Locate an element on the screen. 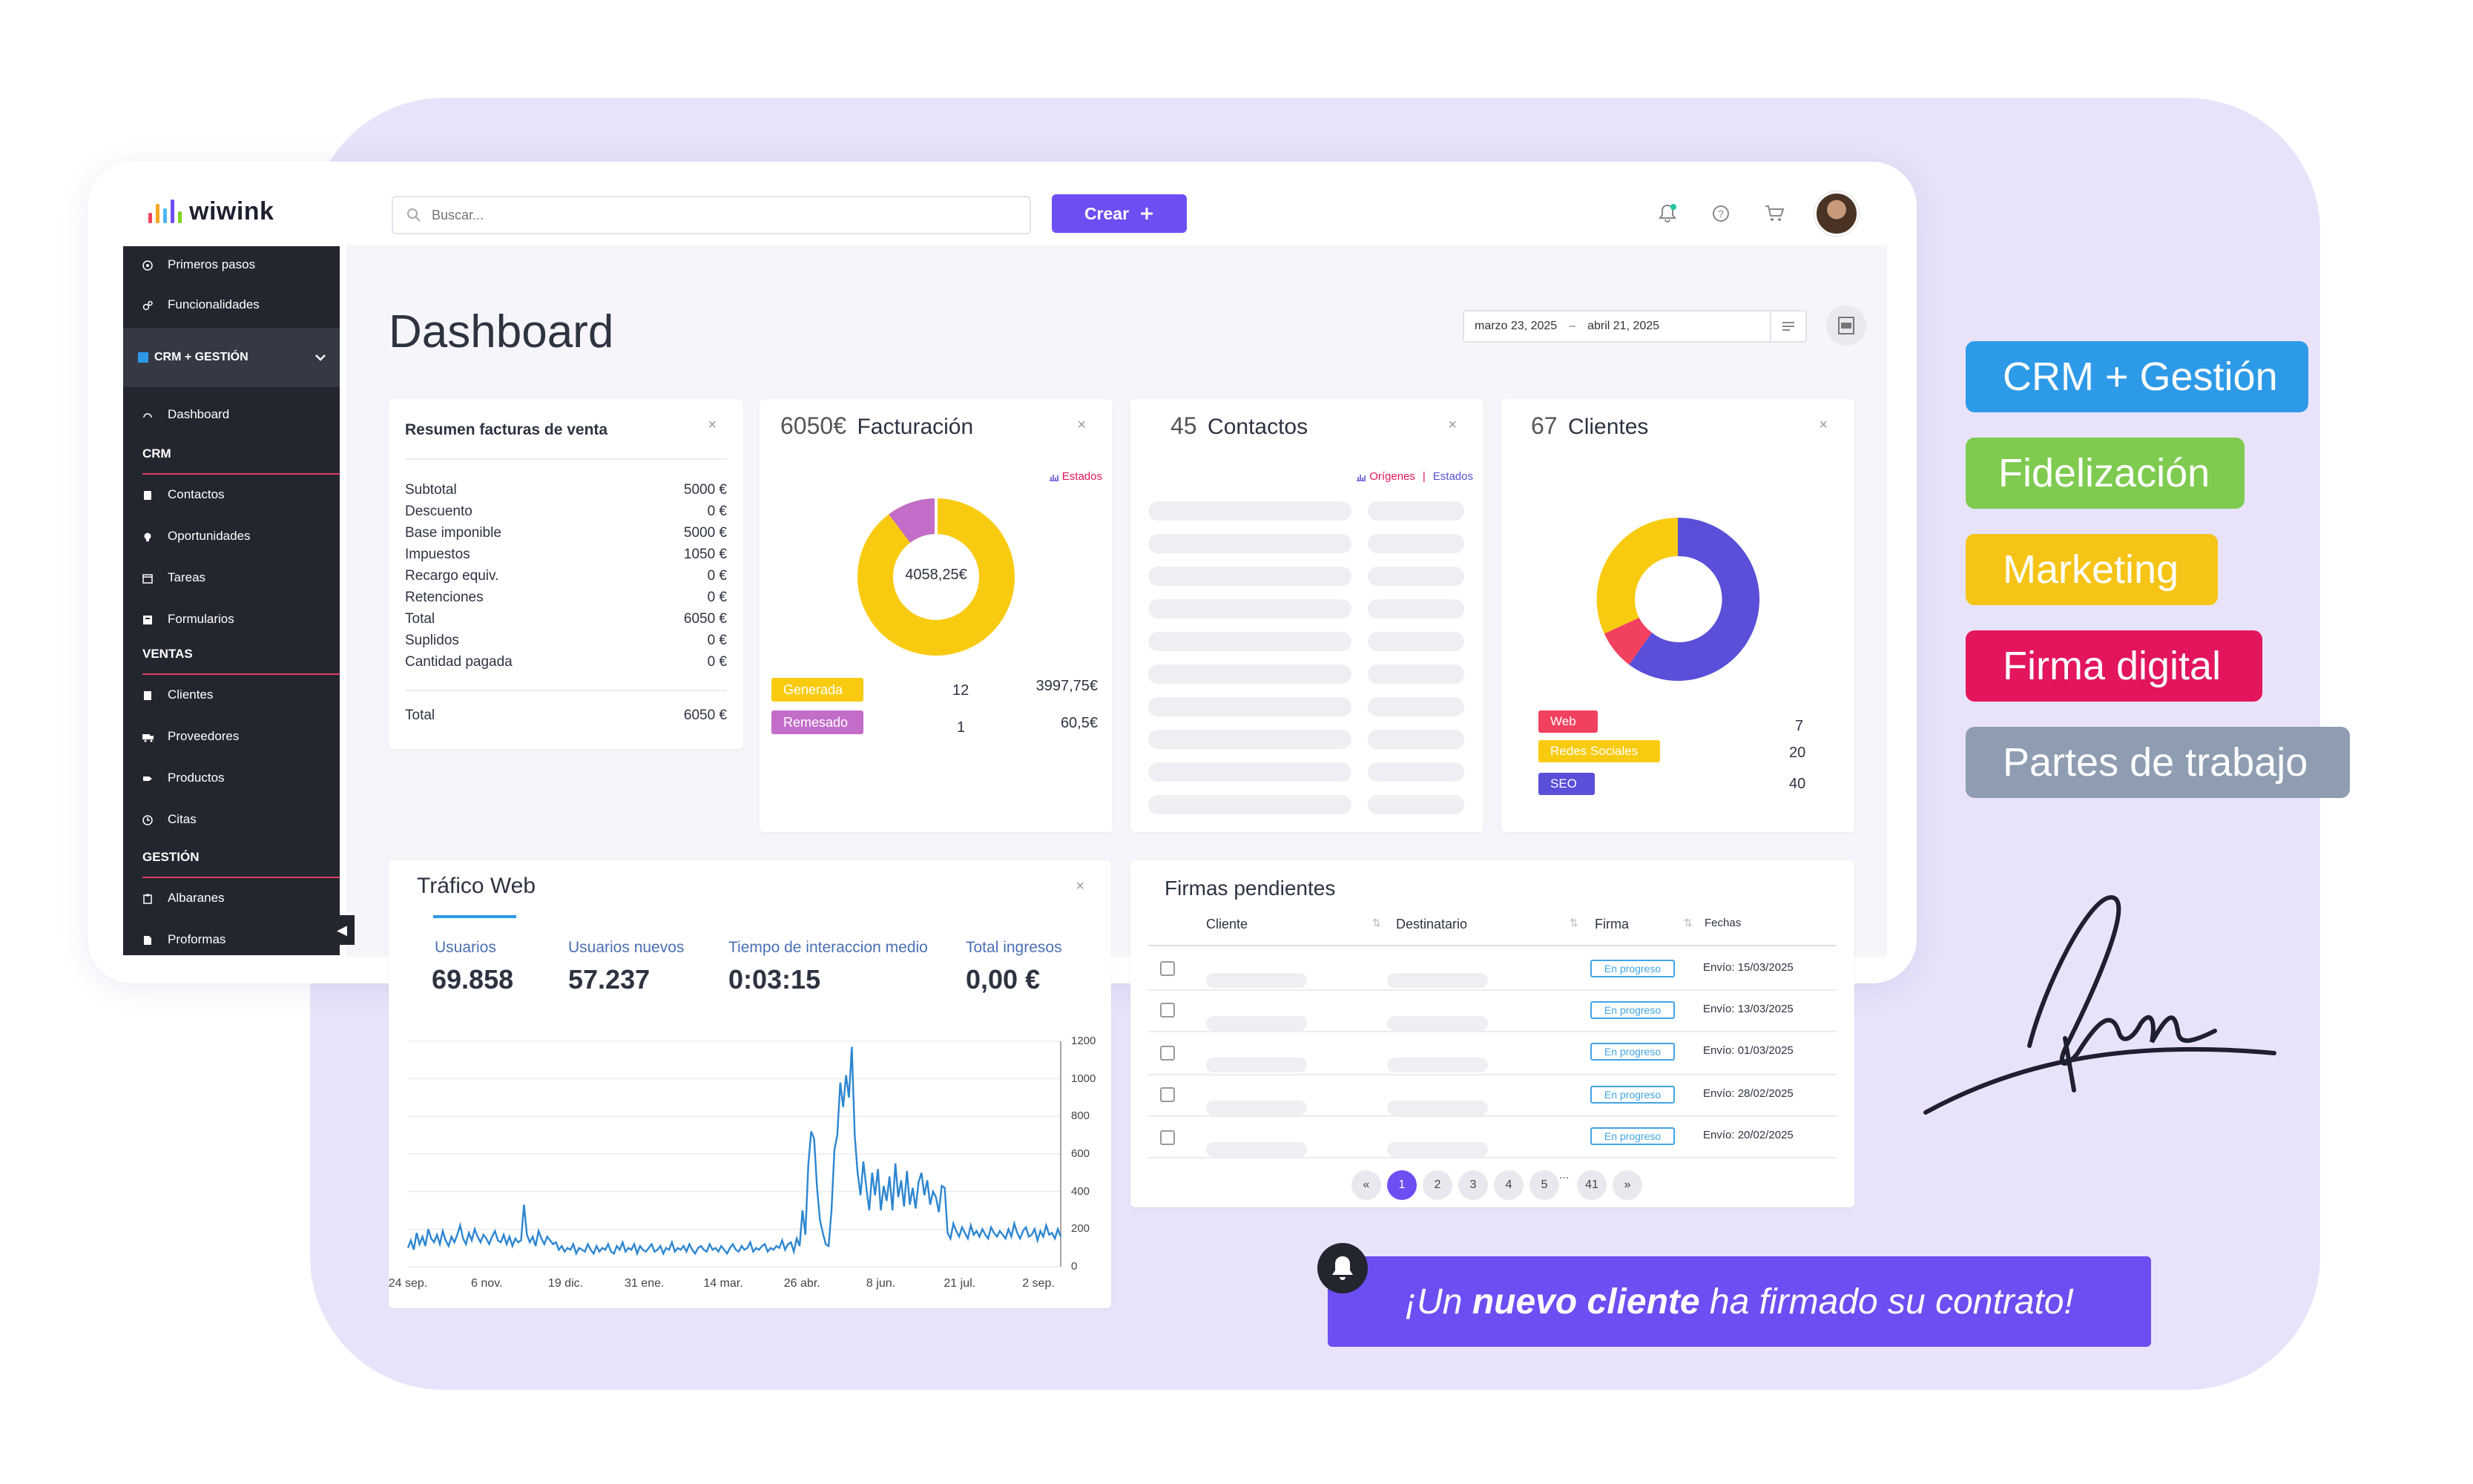 The image size is (2473, 1484). sidebar-item-albaranes: Albaranes is located at coordinates (231, 898).